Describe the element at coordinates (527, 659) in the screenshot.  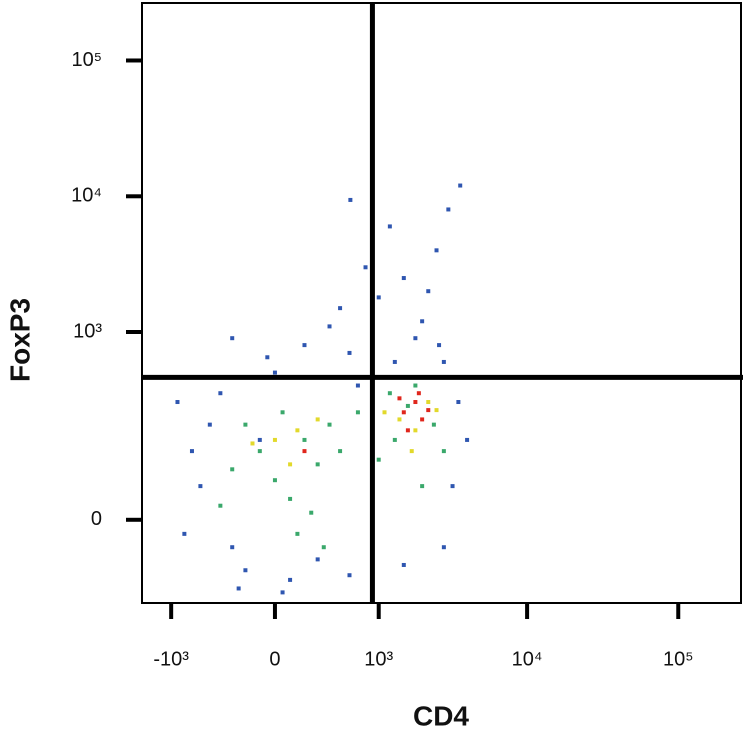
I see `x-tick-label: 10⁴` at that location.